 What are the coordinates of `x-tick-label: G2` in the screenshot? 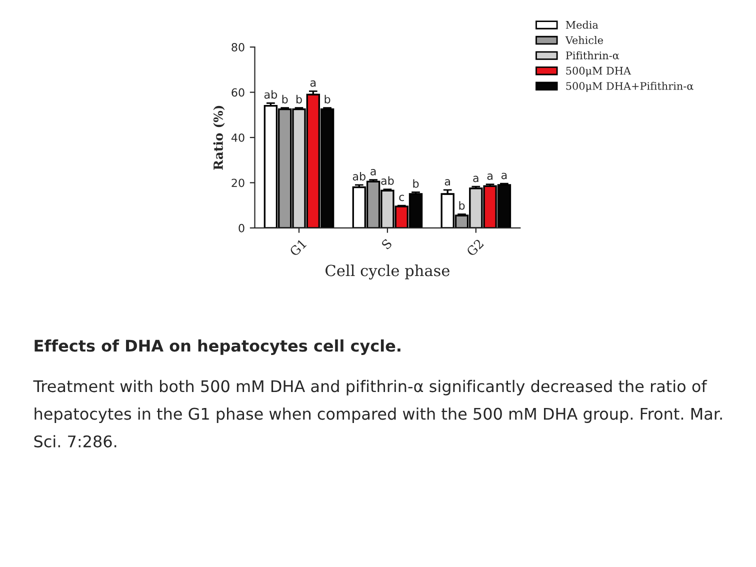 It's located at (475, 247).